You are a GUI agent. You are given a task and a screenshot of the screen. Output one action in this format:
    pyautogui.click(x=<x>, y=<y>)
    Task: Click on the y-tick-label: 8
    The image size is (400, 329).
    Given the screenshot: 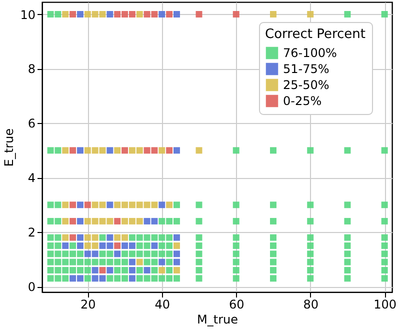 What is the action you would take?
    pyautogui.click(x=32, y=69)
    